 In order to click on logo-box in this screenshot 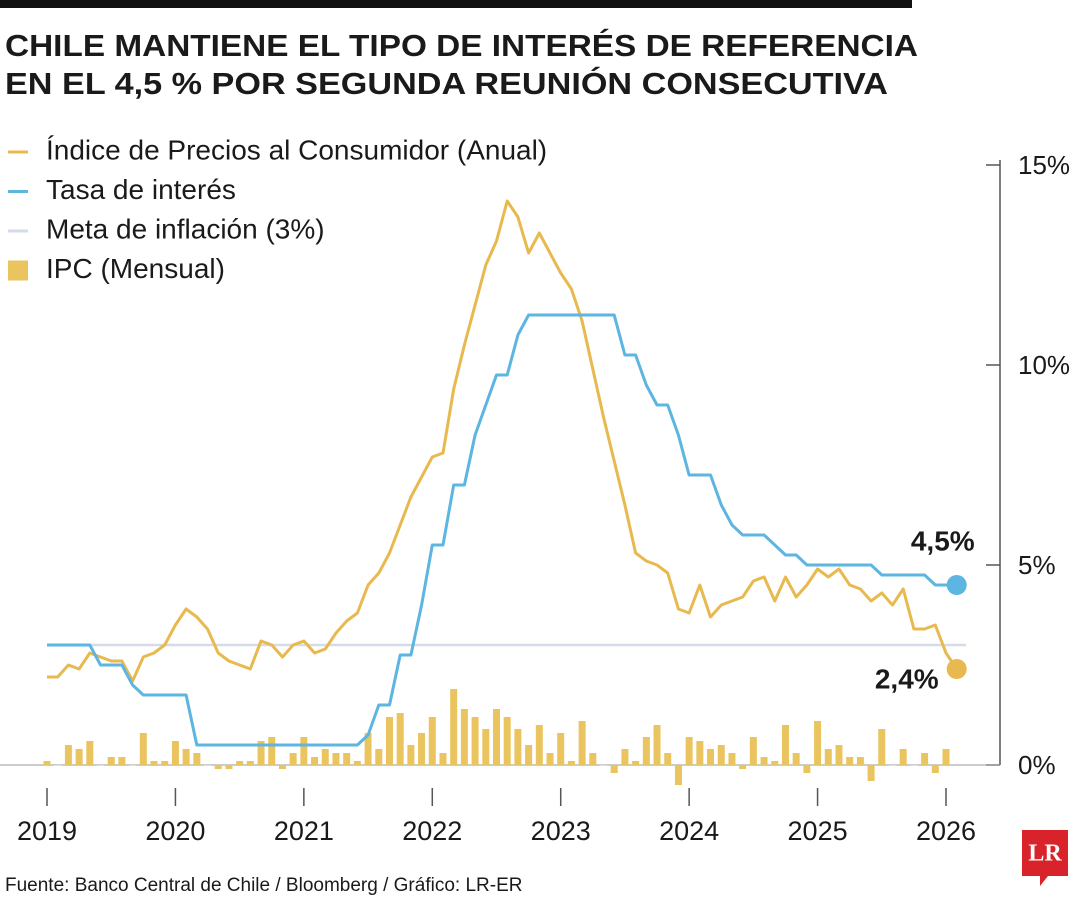, I will do `click(1045, 853)`.